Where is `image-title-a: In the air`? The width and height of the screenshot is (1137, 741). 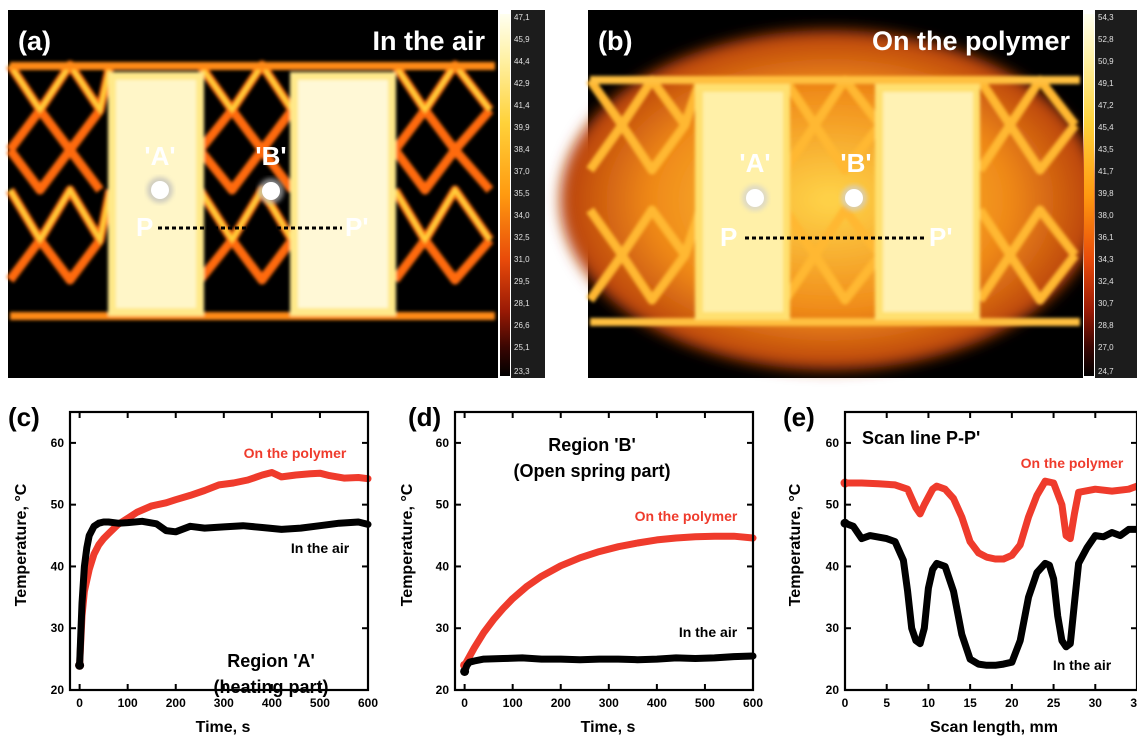
image-title-a: In the air is located at coordinates (428, 41).